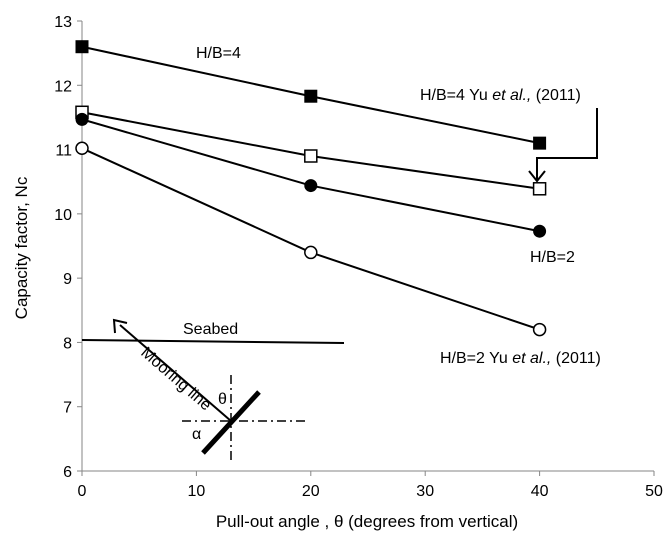  What do you see at coordinates (425, 491) in the screenshot?
I see `x-tick-label: 30` at bounding box center [425, 491].